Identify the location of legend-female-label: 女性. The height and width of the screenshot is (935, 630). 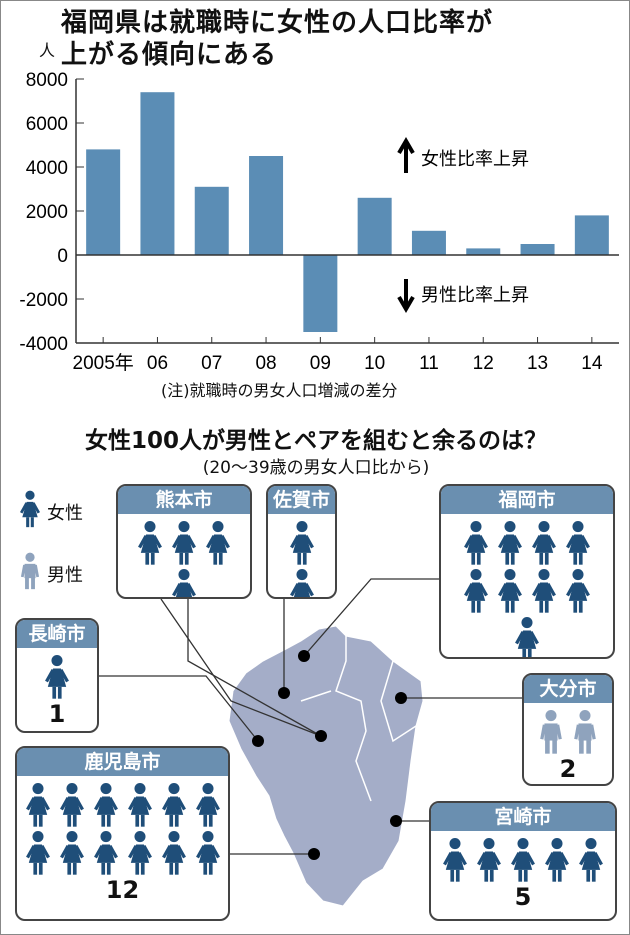
(65, 513).